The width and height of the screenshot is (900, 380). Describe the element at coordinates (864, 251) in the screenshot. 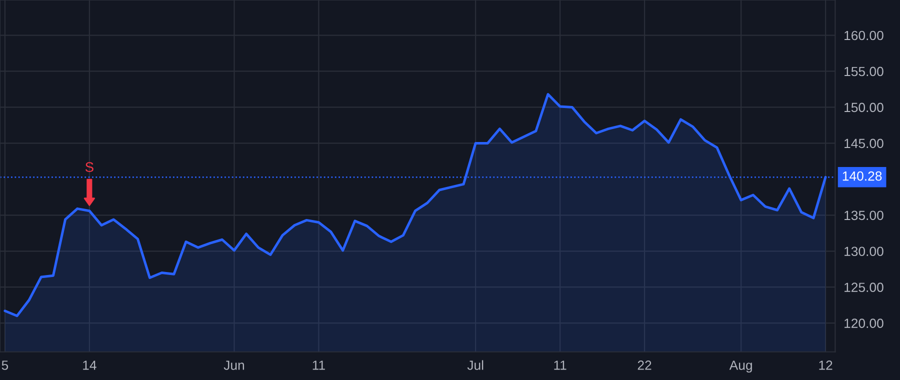

I see `y-tick-label: 130.00` at that location.